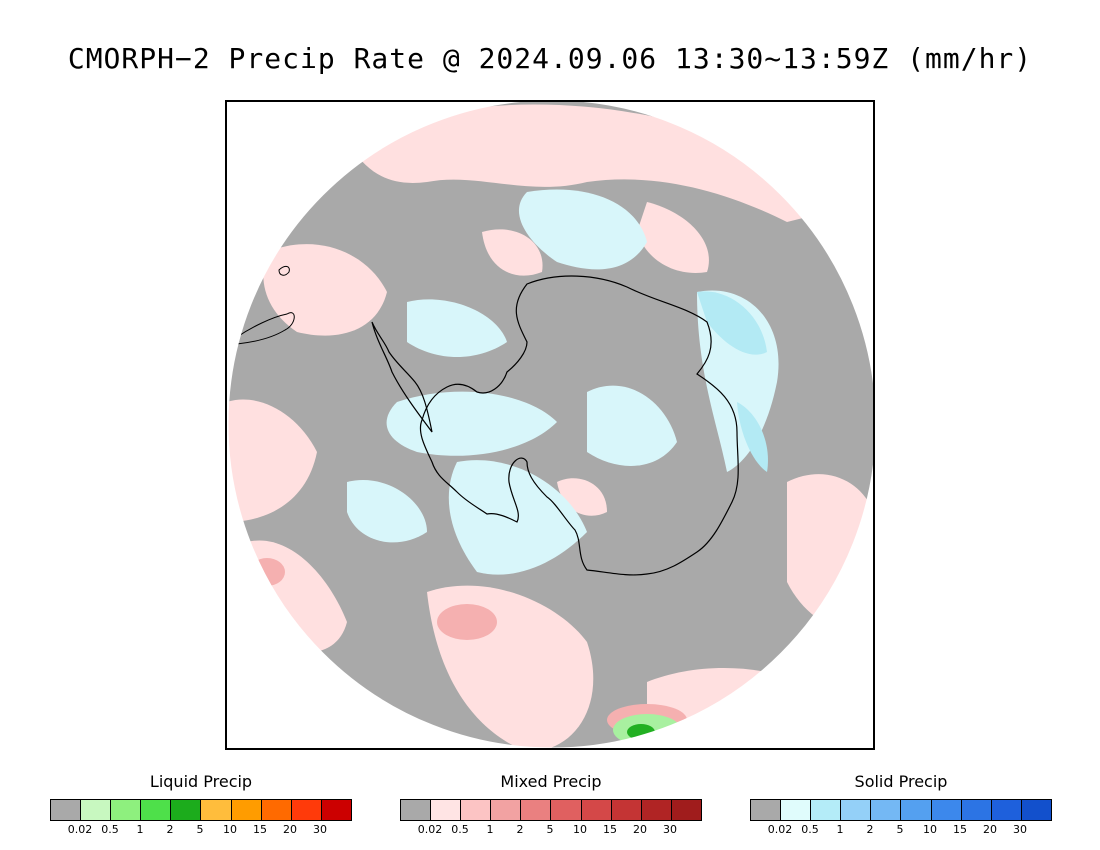 The width and height of the screenshot is (1100, 850). What do you see at coordinates (901, 781) in the screenshot?
I see `legend-solid-title: Solid Precip` at bounding box center [901, 781].